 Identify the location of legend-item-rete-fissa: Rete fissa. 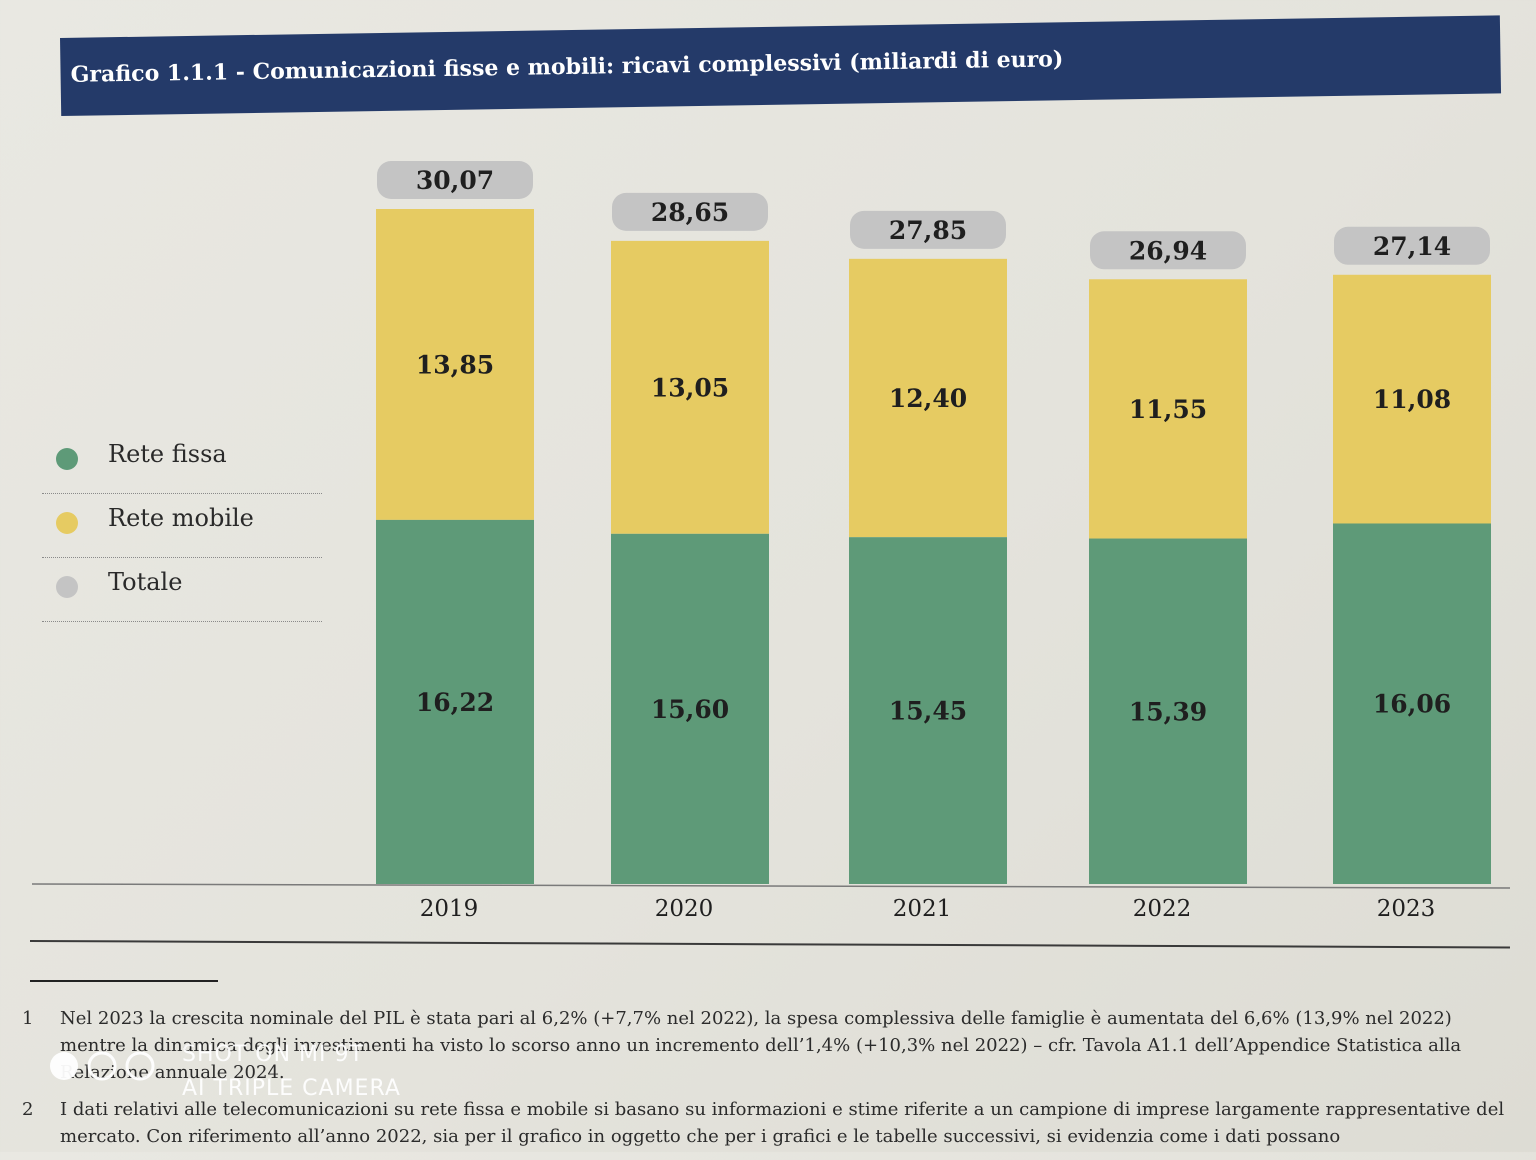
(182, 462).